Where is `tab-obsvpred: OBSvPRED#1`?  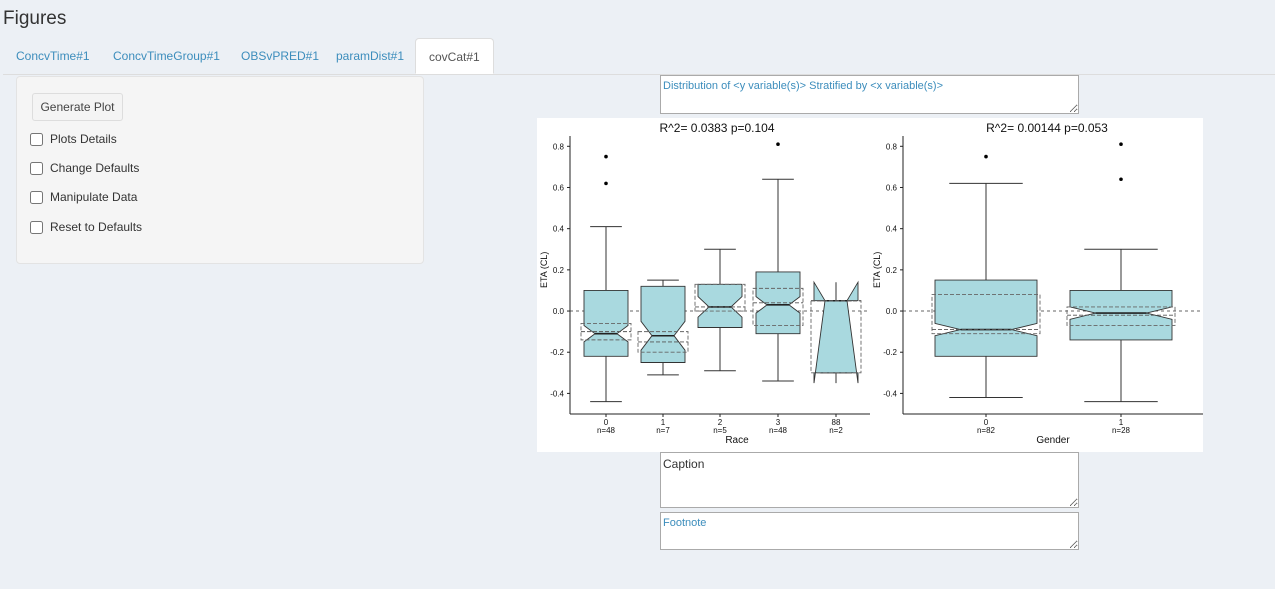
tab-obsvpred: OBSvPRED#1 is located at coordinates (280, 56).